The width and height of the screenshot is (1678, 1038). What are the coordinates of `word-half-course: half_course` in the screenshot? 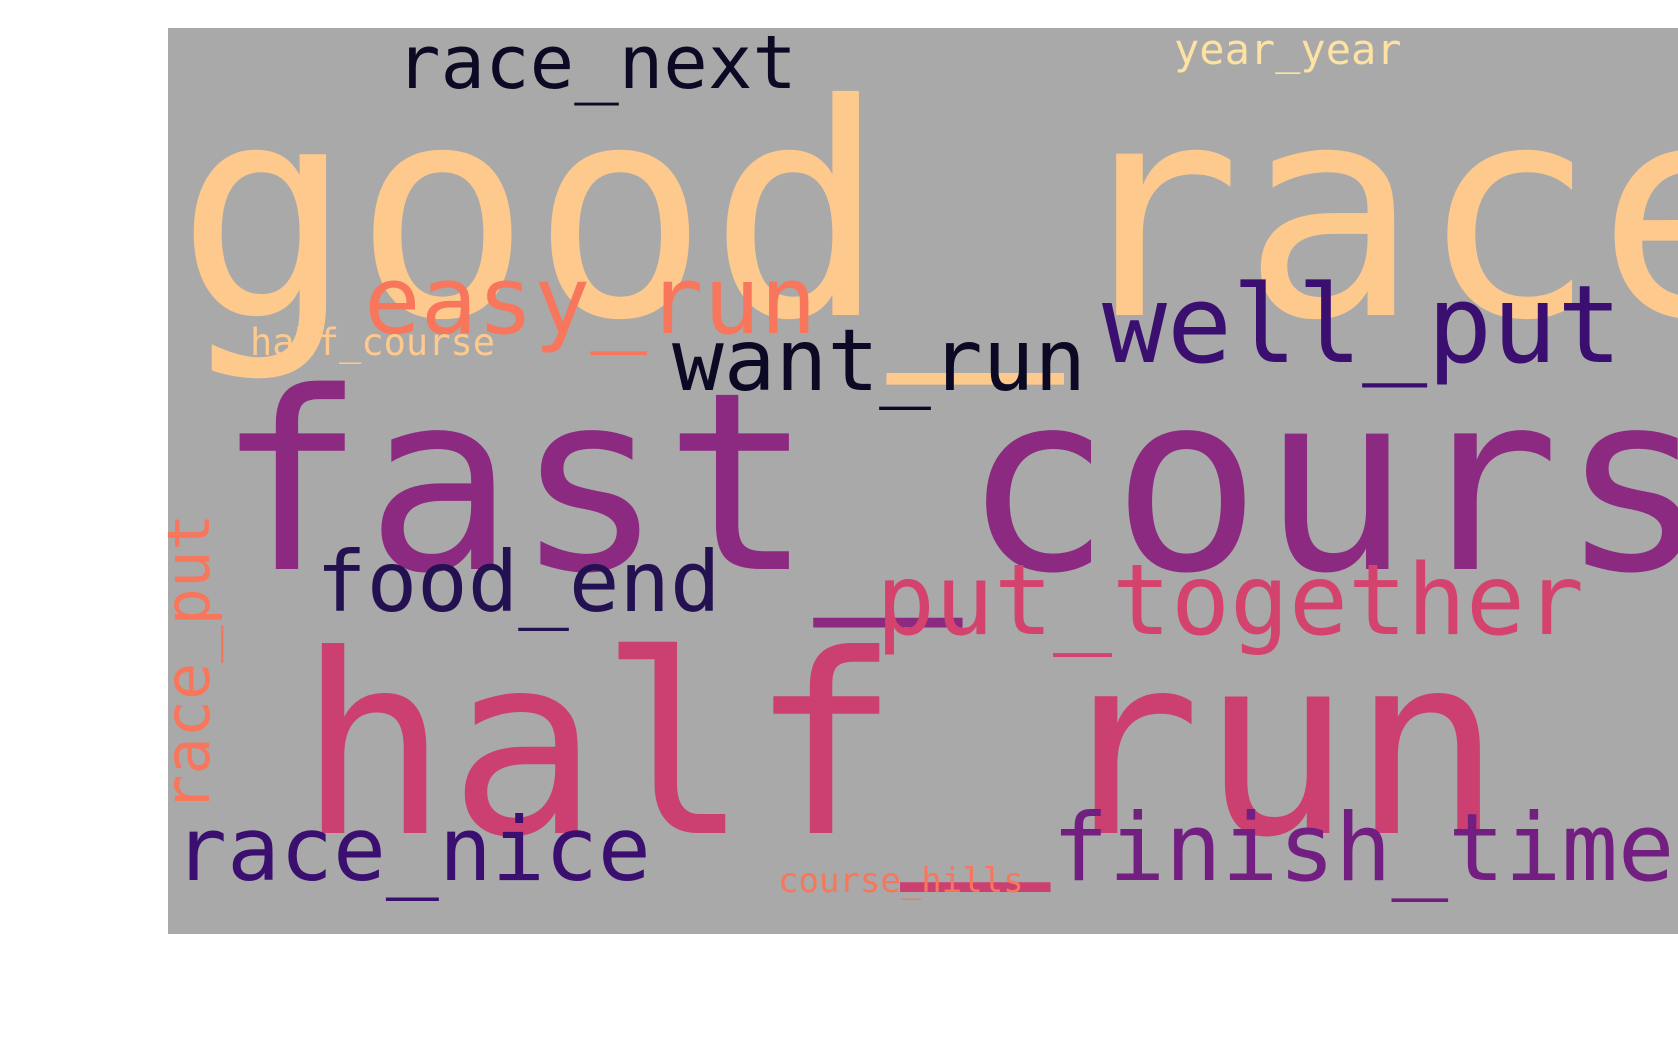 It's located at (373, 342).